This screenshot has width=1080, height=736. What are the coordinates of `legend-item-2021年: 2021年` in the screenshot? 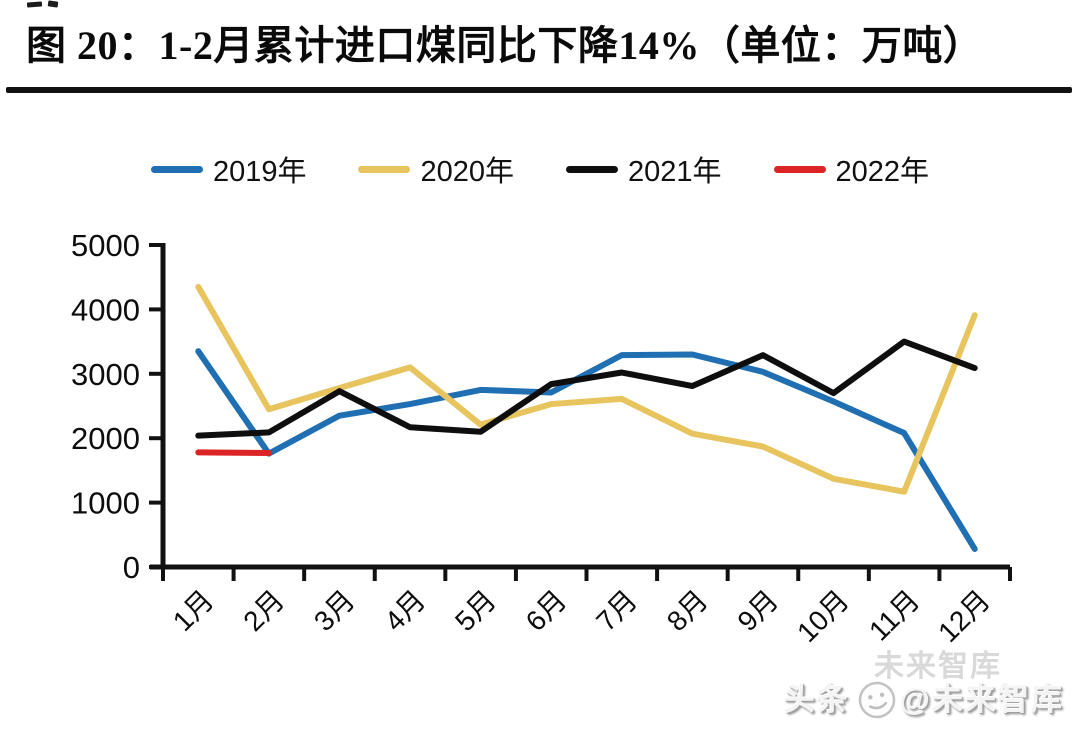 It's located at (644, 169).